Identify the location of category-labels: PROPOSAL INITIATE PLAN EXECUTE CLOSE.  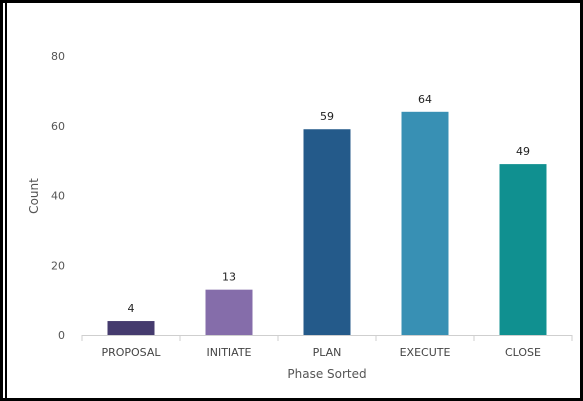
(321, 352).